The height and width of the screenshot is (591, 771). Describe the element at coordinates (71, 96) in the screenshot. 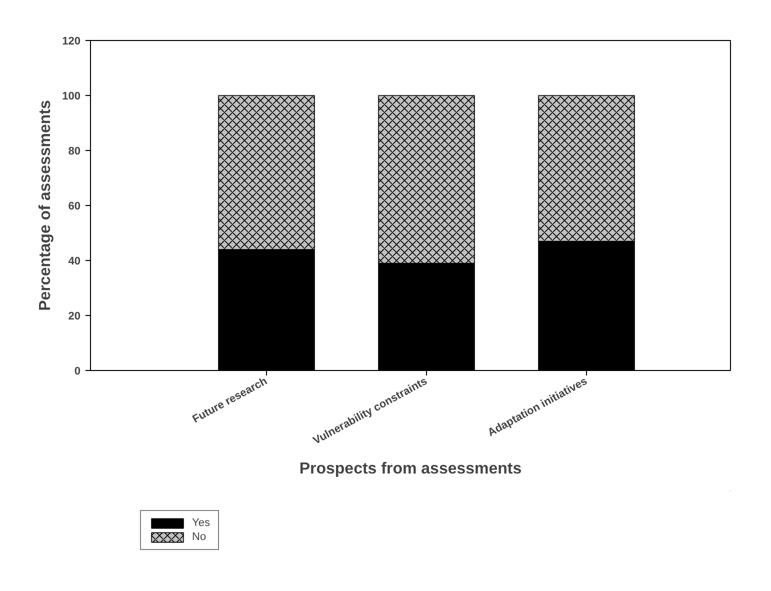

I see `y-tick-label: 100` at that location.